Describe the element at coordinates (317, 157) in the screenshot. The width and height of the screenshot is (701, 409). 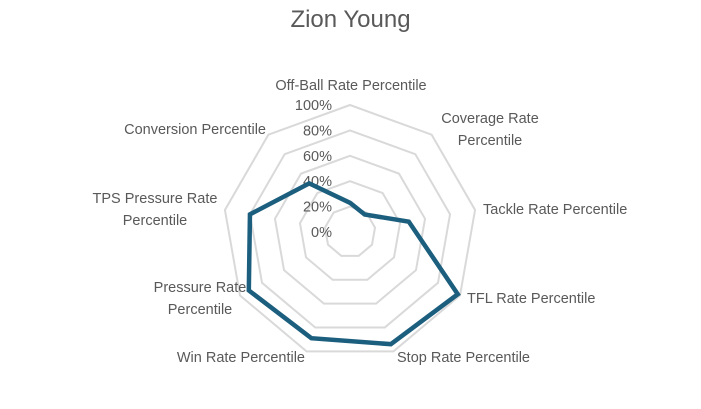
I see `radial-tick-label: 60%` at that location.